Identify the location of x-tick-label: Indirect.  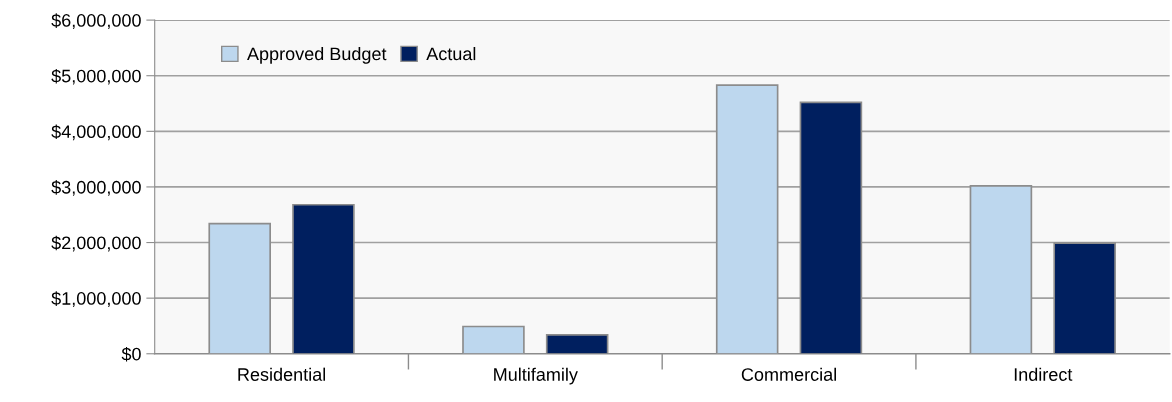
(1043, 374).